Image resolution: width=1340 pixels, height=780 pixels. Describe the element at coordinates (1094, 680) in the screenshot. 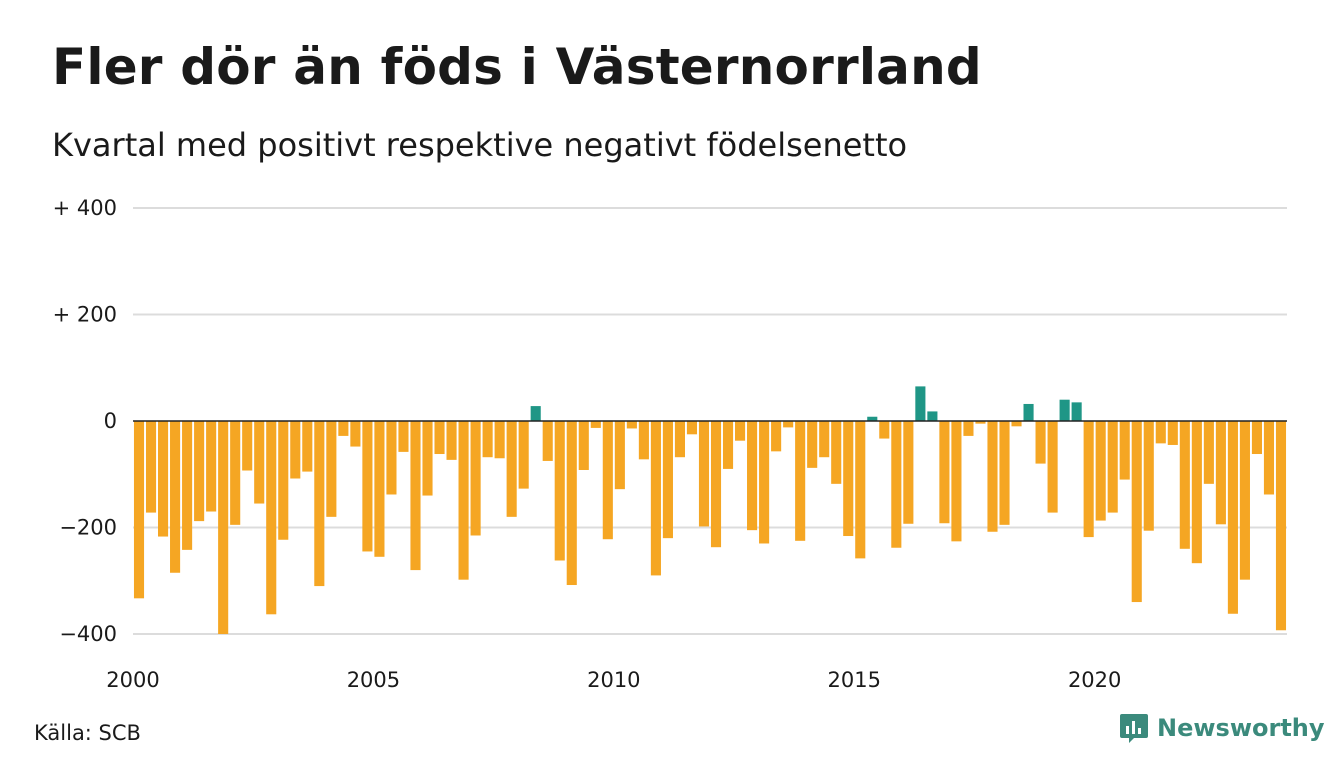

I see `x-tick-label: 2020` at that location.